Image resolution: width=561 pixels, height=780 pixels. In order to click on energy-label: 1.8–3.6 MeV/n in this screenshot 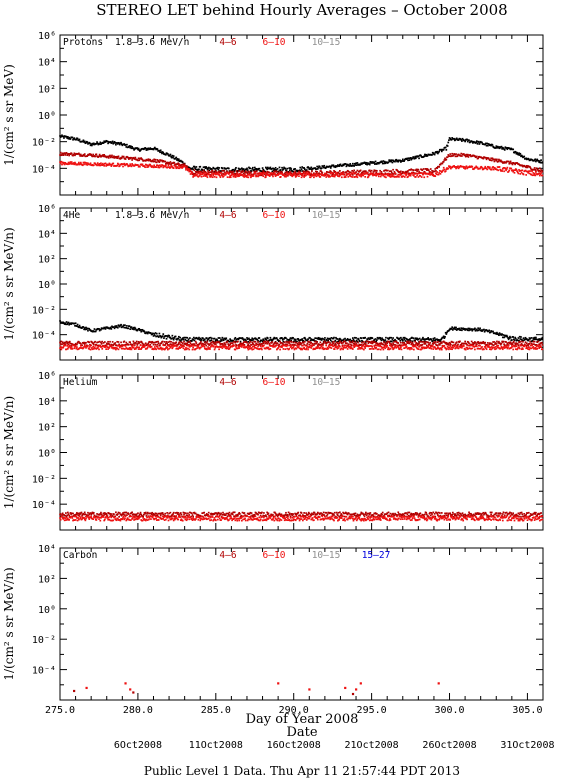, I will do `click(152, 42)`.